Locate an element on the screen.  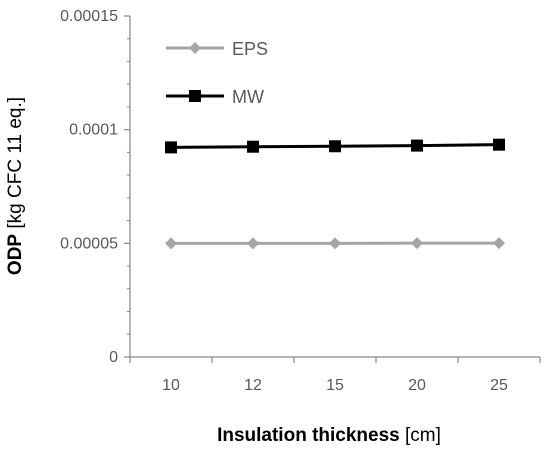
x-axis-title-main: Insulation thickness is located at coordinates (308, 435).